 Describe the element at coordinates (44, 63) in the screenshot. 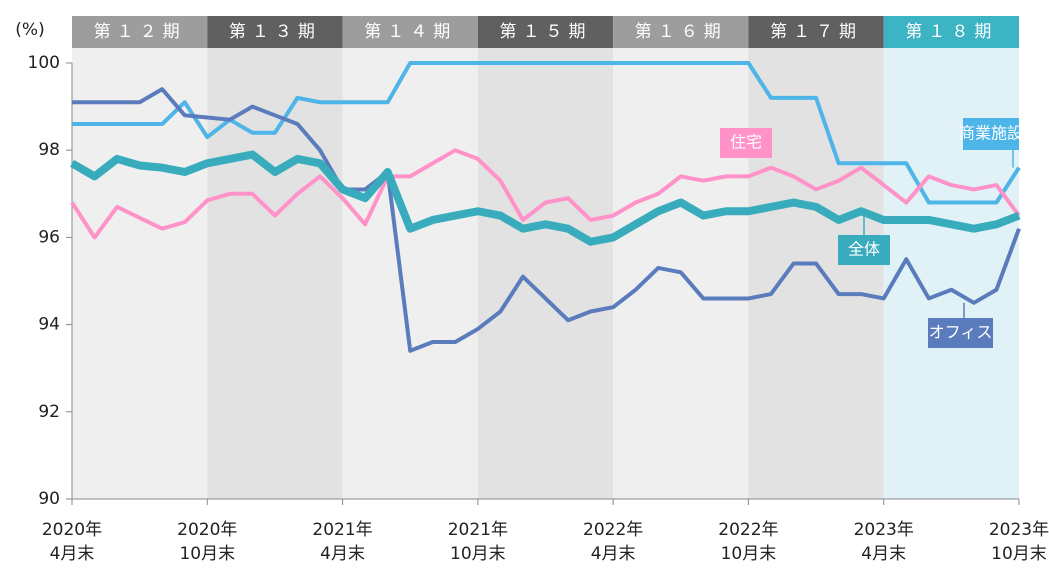

I see `y-tick-label: 100` at that location.